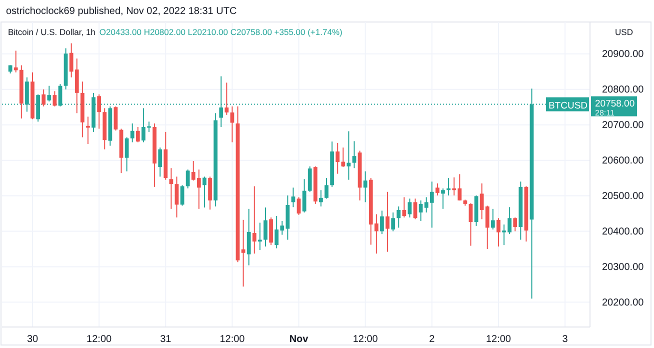  I want to click on y-tick-label: 20300.00, so click(623, 267).